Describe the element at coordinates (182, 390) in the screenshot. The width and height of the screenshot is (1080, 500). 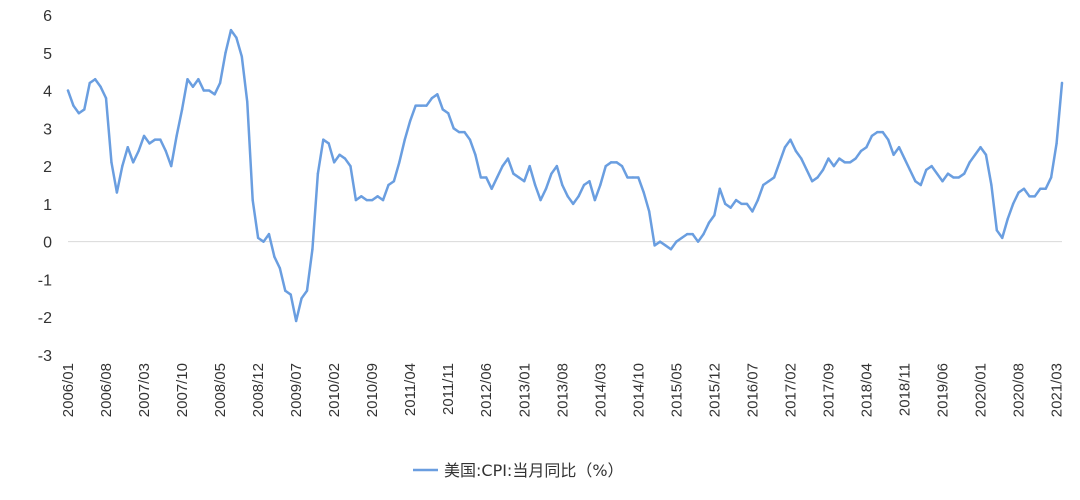
I see `x-tick-label: 2007/10` at that location.